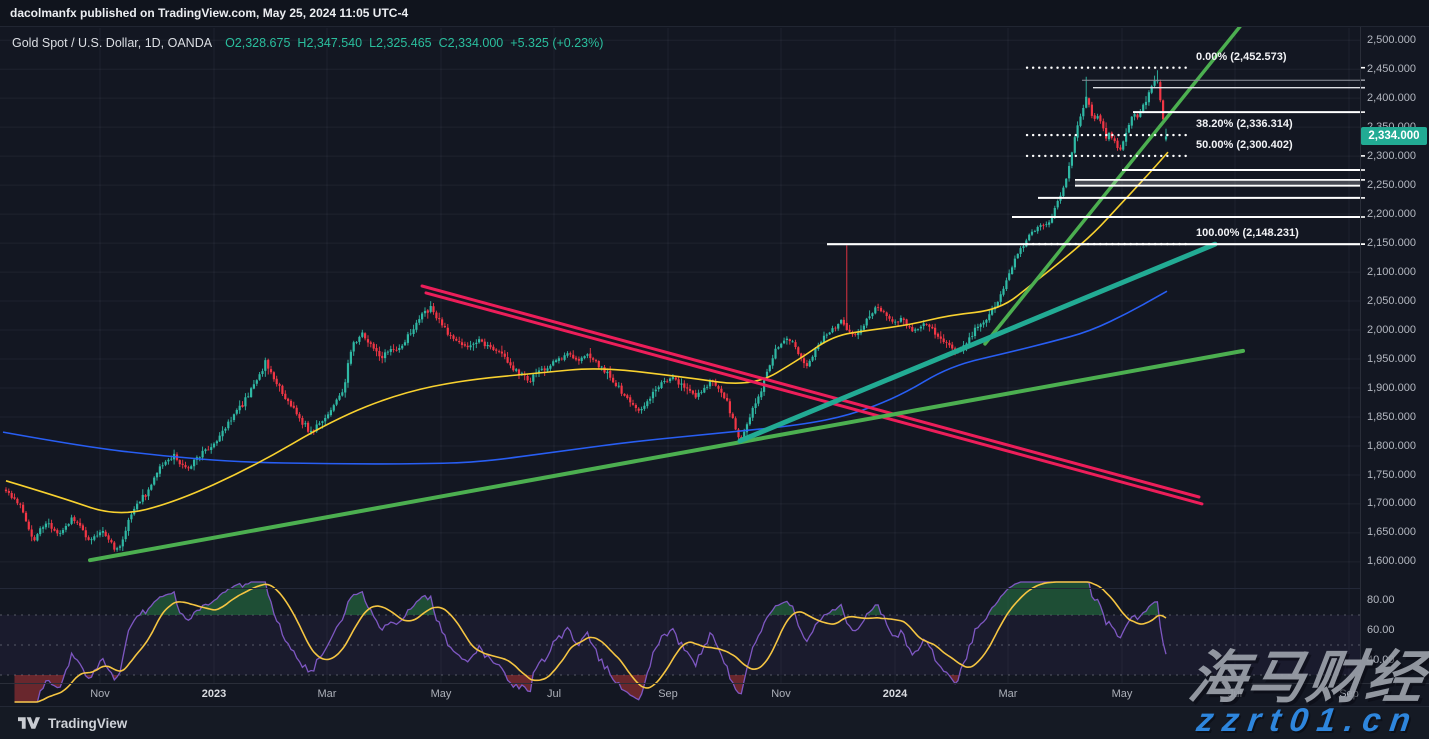 This screenshot has height=739, width=1429. I want to click on time-tick-label: 2024, so click(895, 694).